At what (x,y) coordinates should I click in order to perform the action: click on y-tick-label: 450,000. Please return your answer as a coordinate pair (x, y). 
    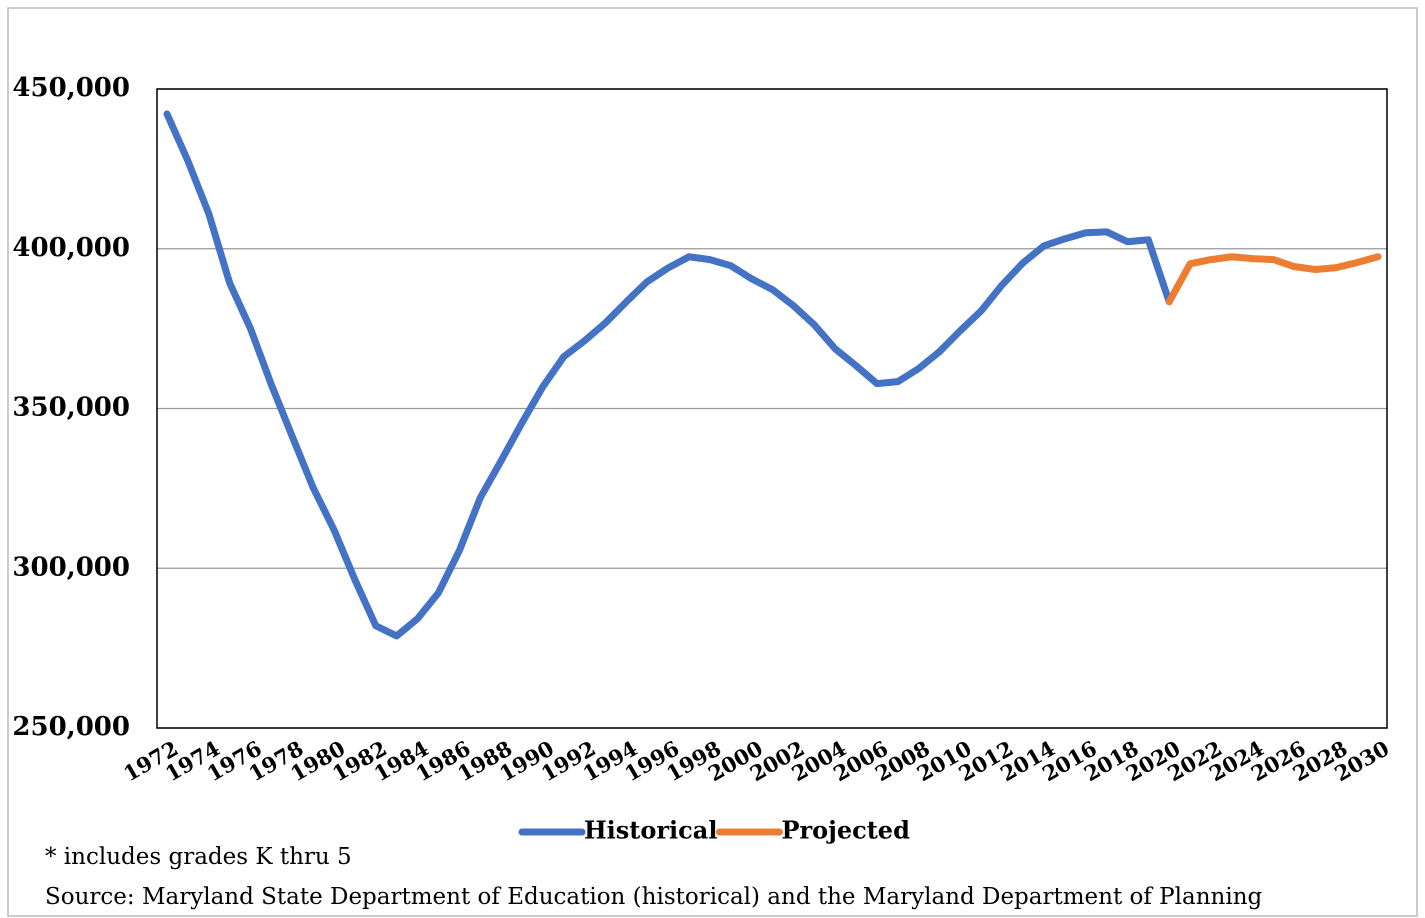
    Looking at the image, I should click on (71, 88).